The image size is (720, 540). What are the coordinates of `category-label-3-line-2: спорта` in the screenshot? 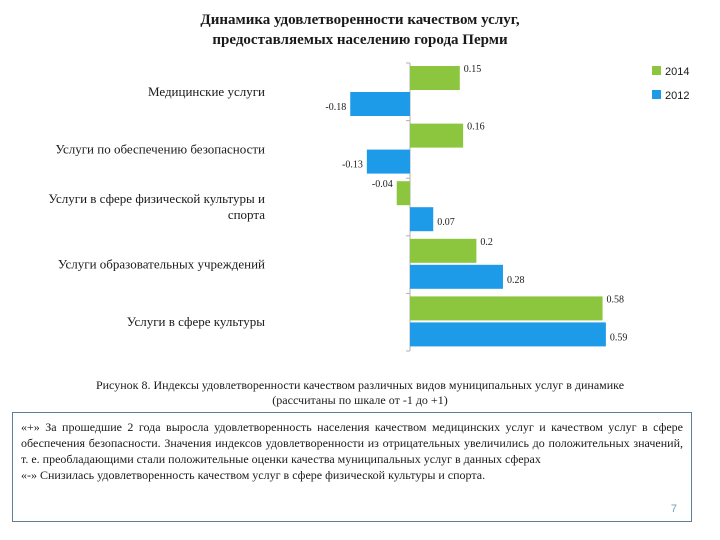 It's located at (246, 214).